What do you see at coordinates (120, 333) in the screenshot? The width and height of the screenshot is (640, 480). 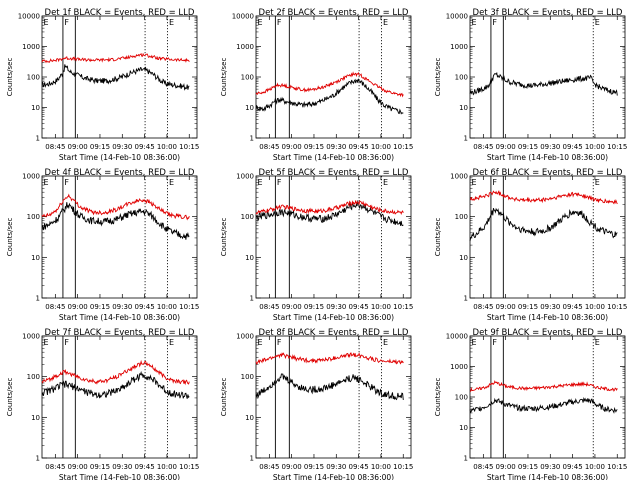 I see `panel-title: Det 7f BLACK = Events, RED = LLD` at bounding box center [120, 333].